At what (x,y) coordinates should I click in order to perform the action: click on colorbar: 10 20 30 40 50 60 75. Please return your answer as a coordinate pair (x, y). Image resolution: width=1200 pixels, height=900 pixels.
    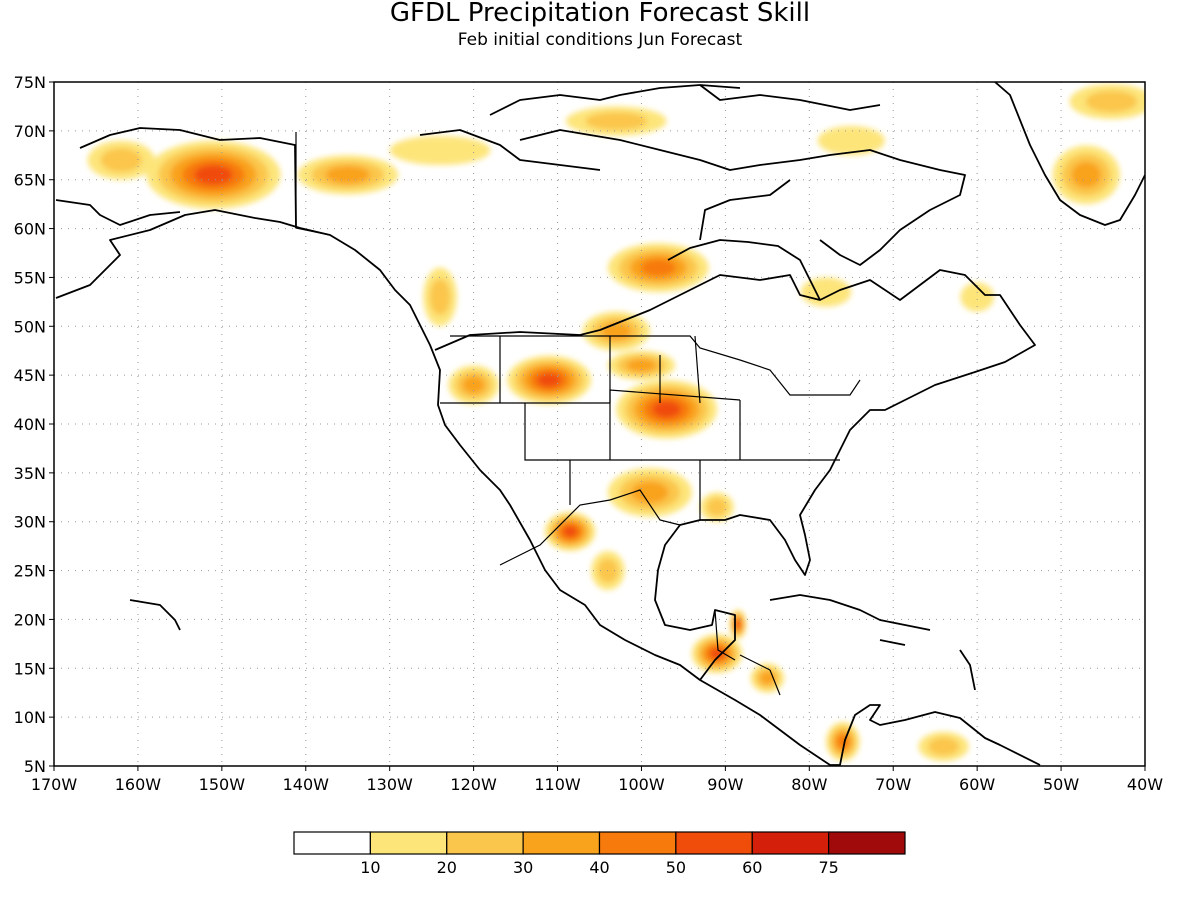
    Looking at the image, I should click on (599, 854).